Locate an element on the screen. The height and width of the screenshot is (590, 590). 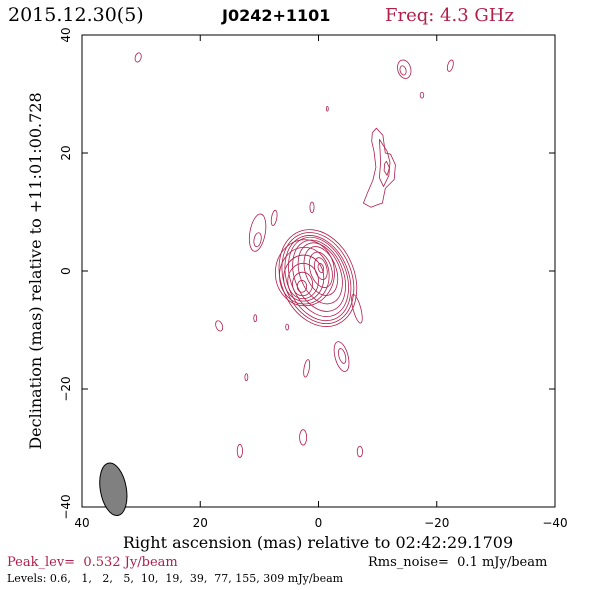
restoring-beam is located at coordinates (113, 489).